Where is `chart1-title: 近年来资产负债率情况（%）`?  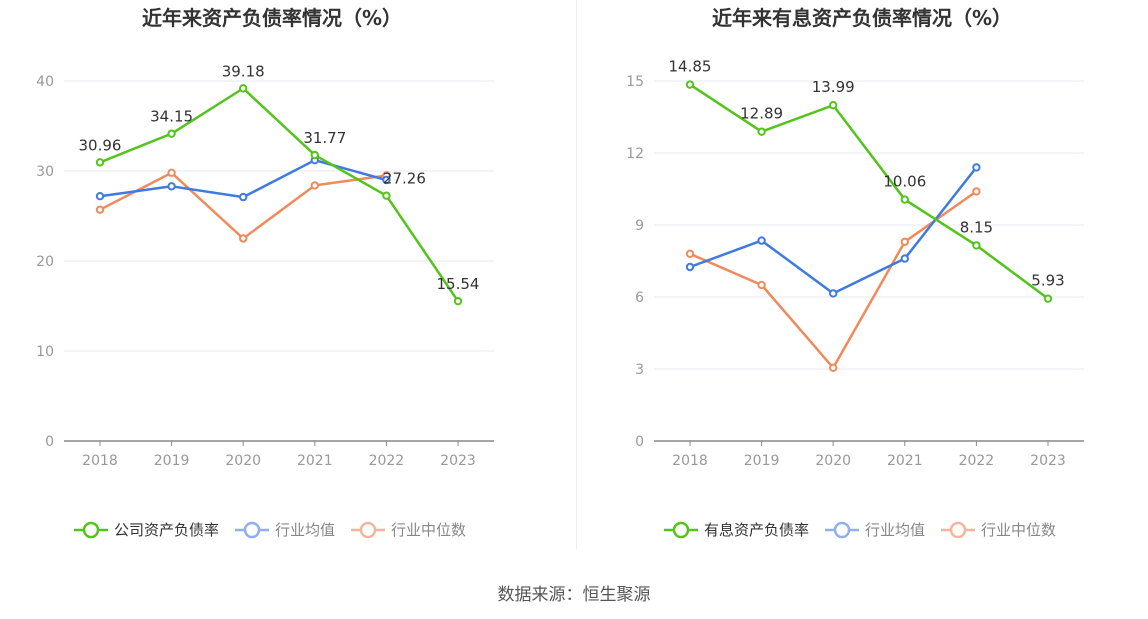
chart1-title: 近年来资产负债率情况（%） is located at coordinates (272, 18).